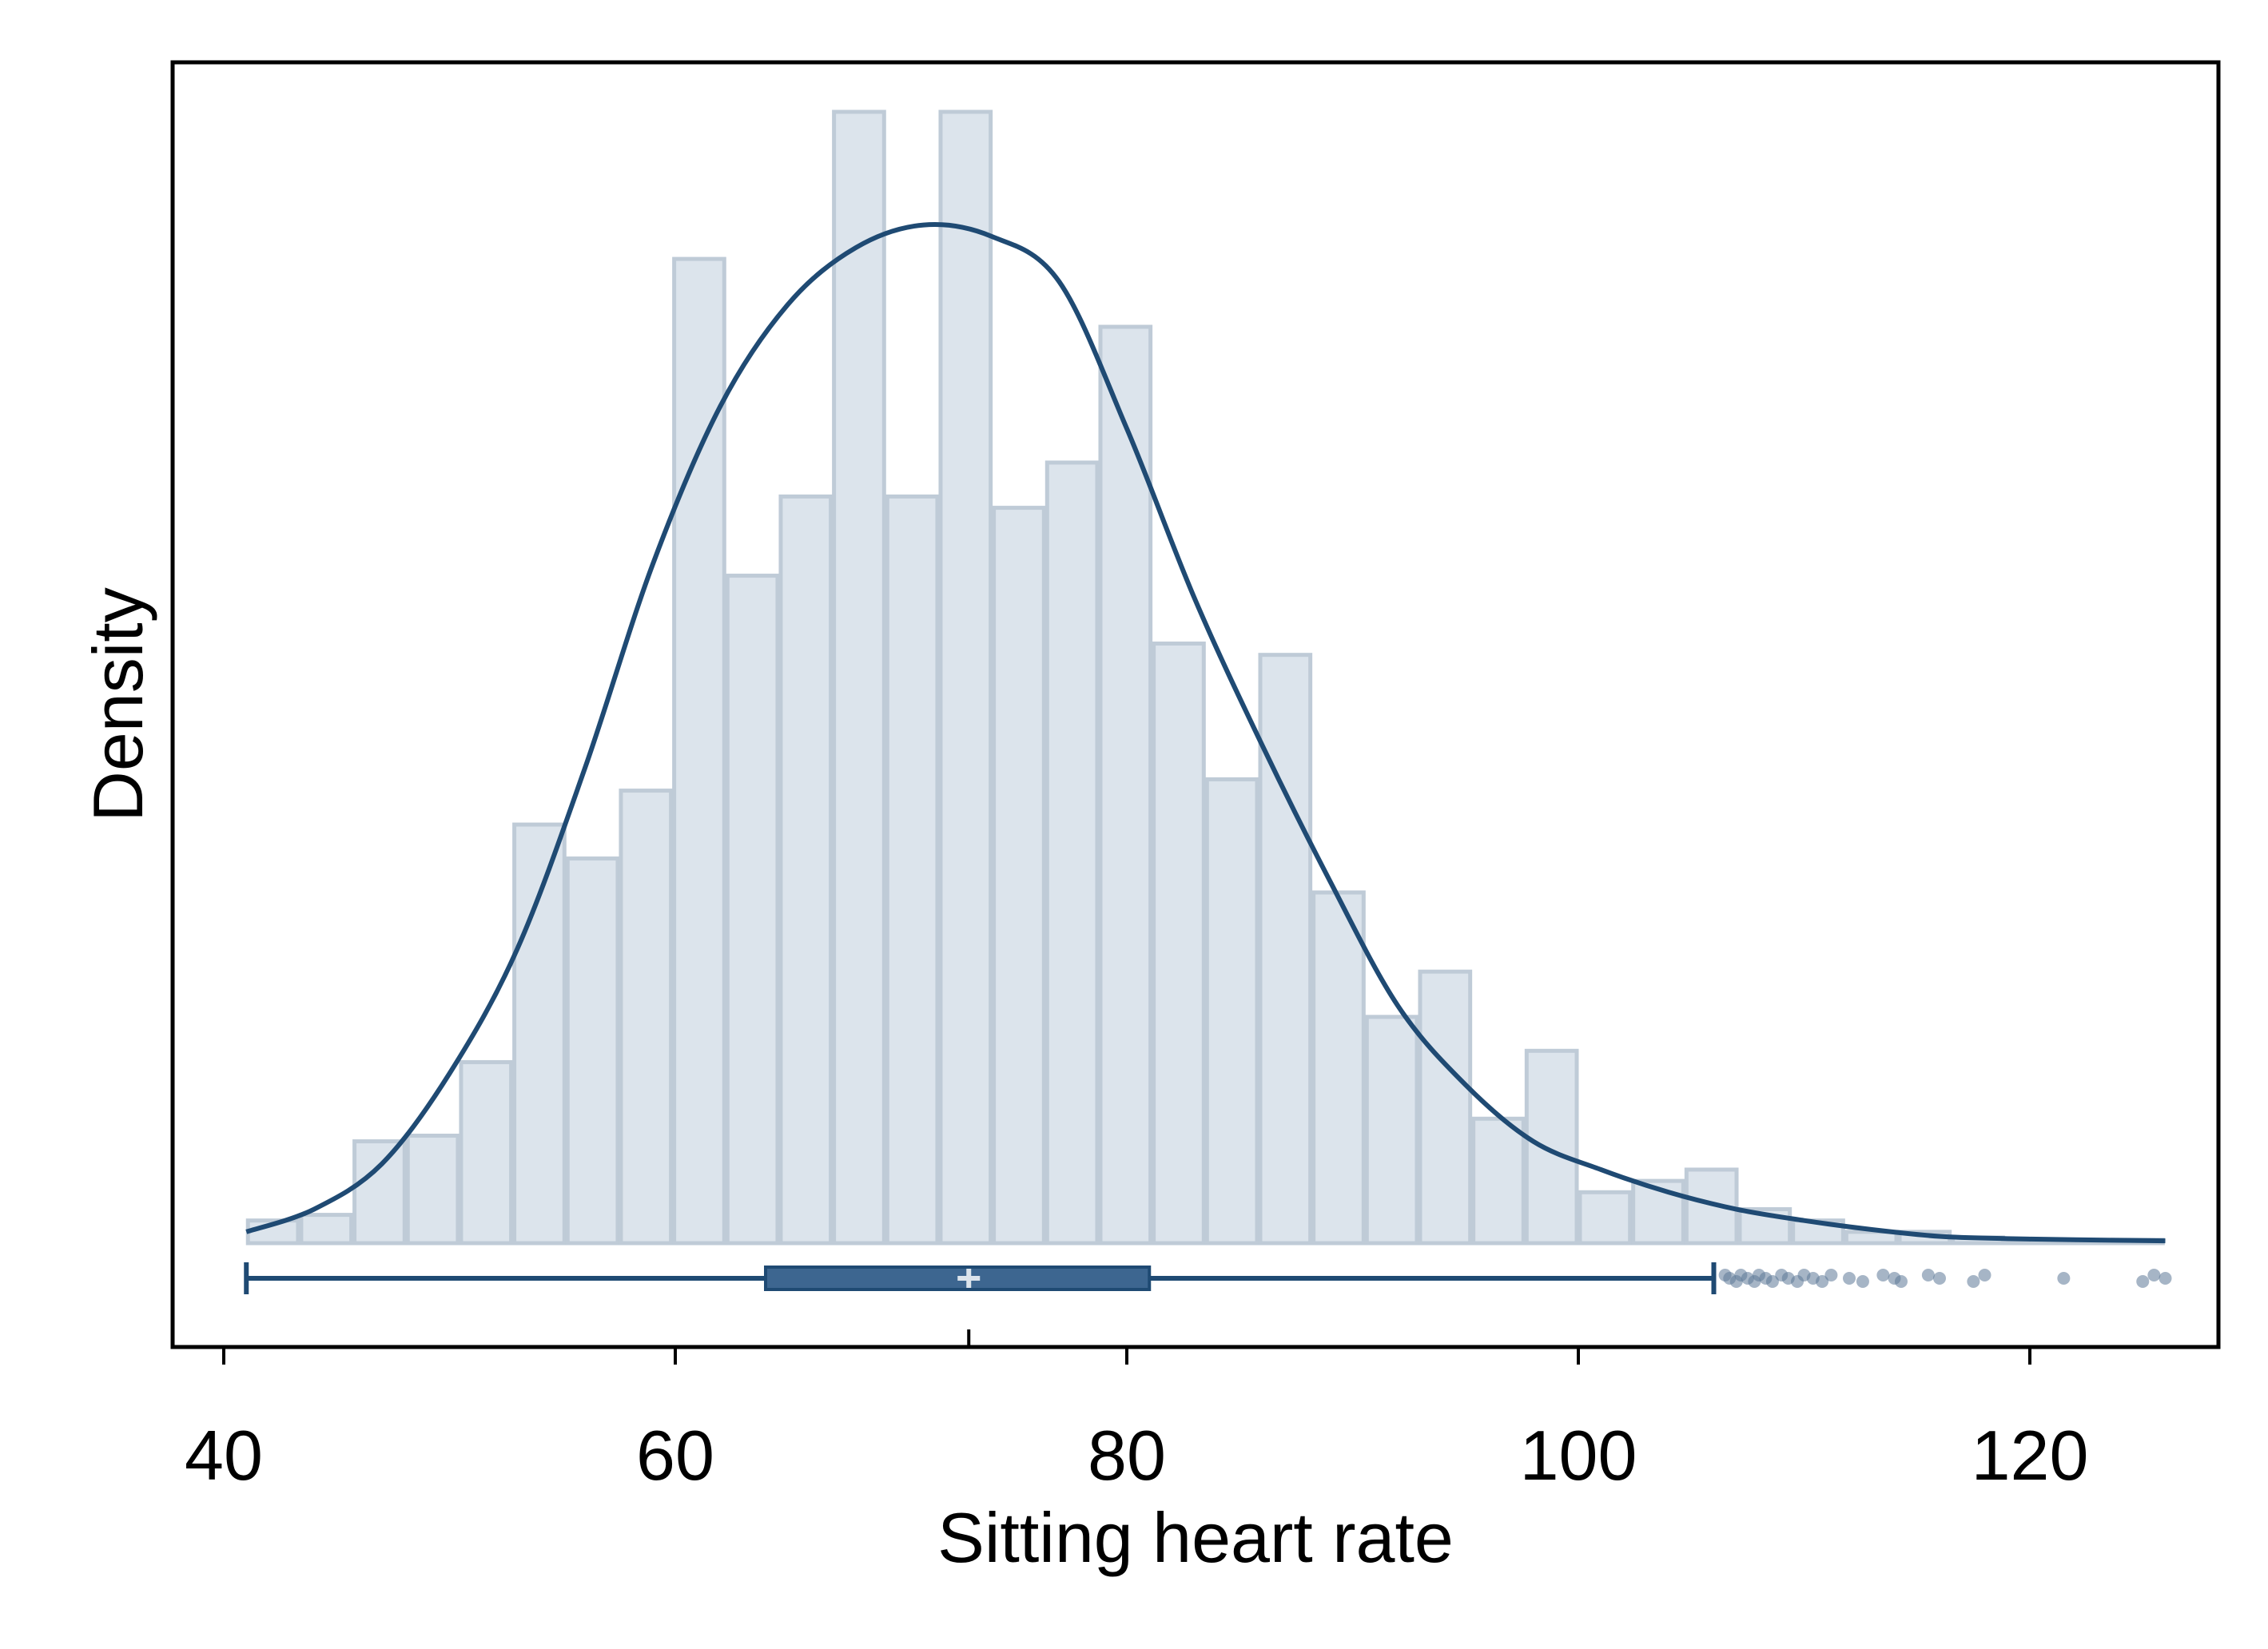  I want to click on boxplot, so click(1208, 1304).